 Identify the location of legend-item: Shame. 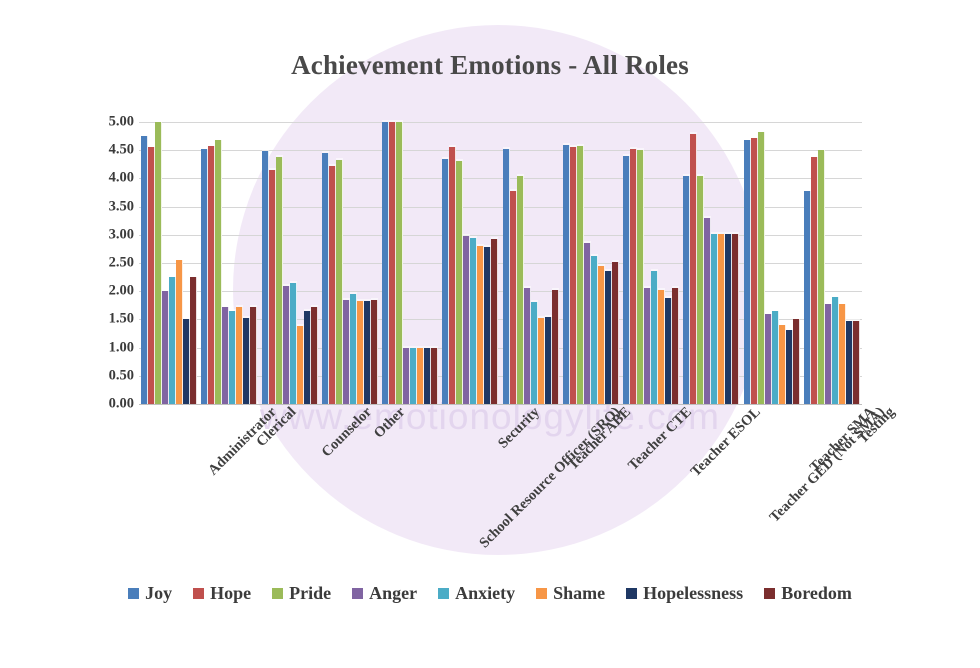
(570, 593).